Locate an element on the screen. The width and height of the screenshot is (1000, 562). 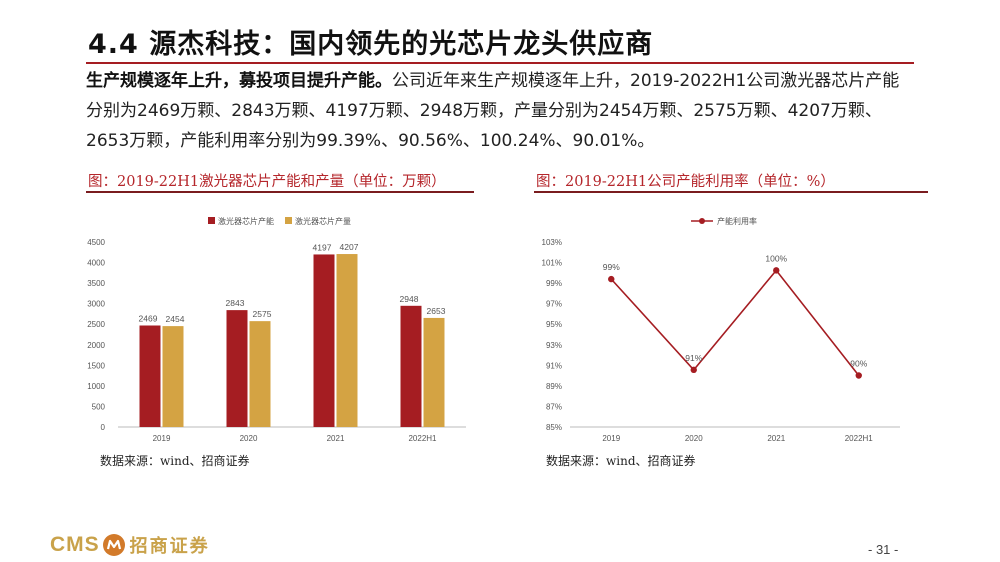
data-label: 91% is located at coordinates (693, 358).